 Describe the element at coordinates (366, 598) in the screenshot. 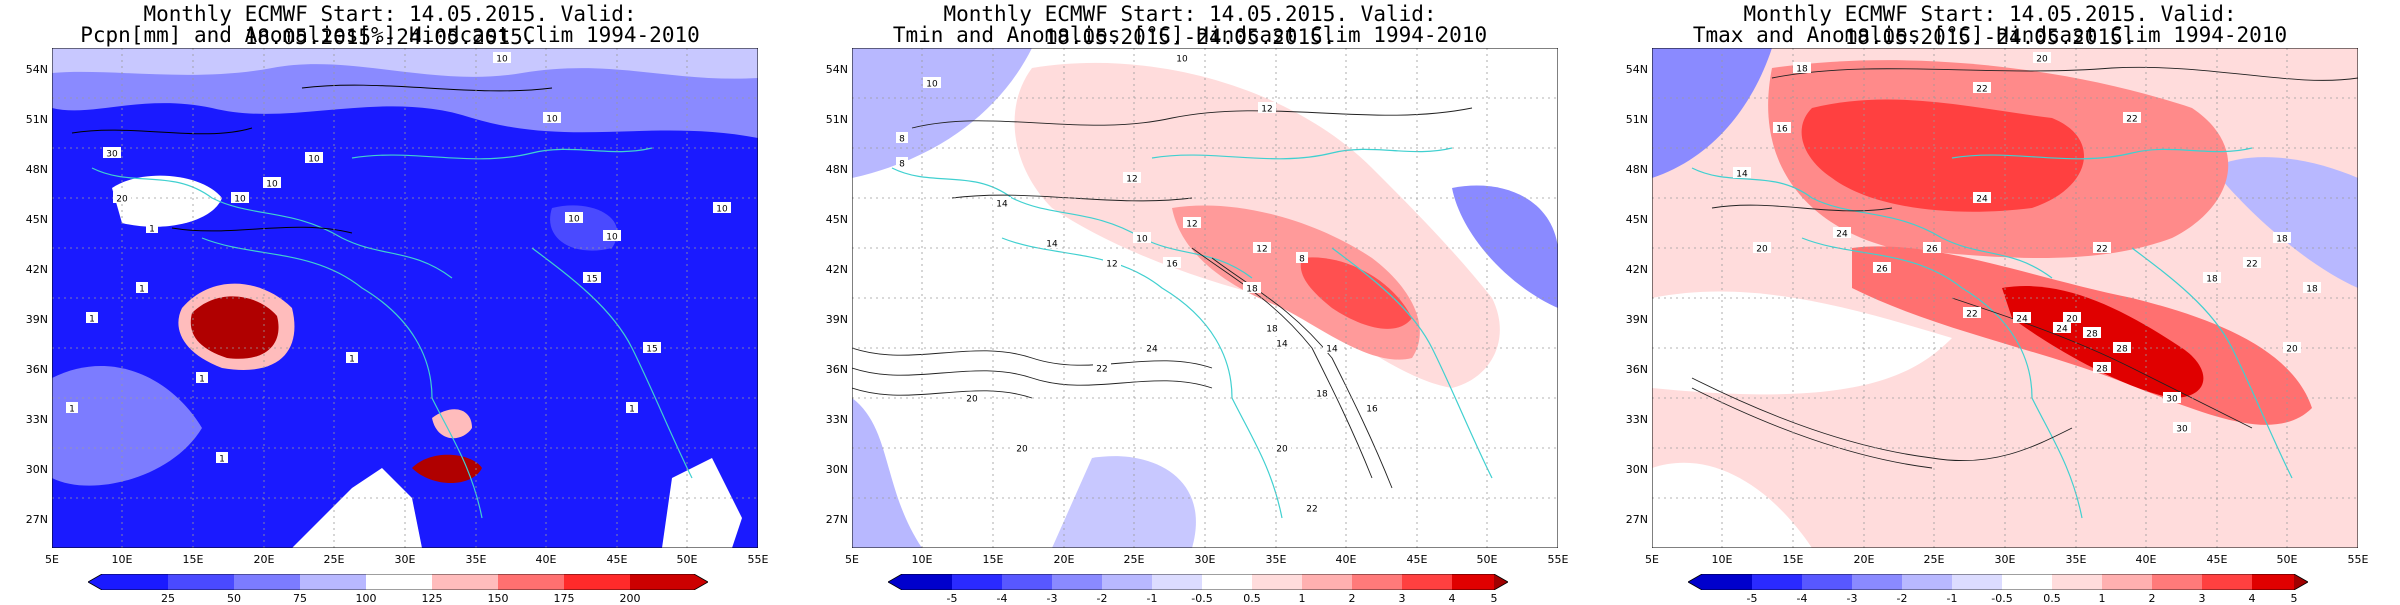

I see `colorbar-label: 100` at that location.